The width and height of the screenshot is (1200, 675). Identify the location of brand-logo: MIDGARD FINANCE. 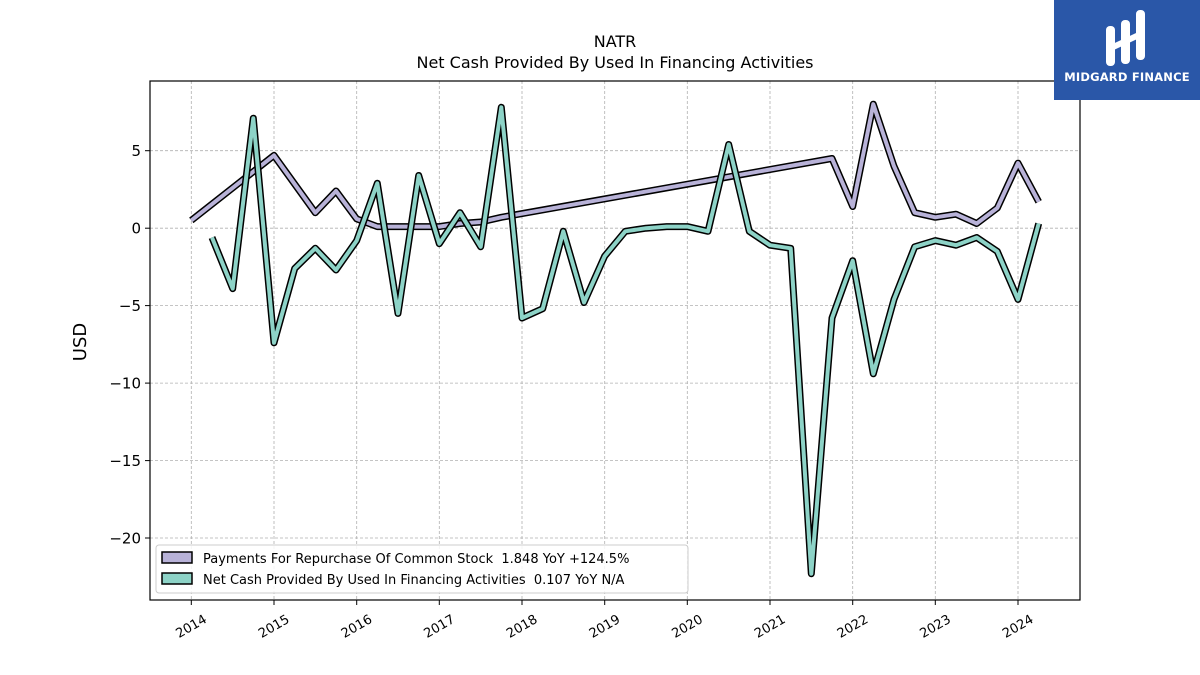
(1127, 50).